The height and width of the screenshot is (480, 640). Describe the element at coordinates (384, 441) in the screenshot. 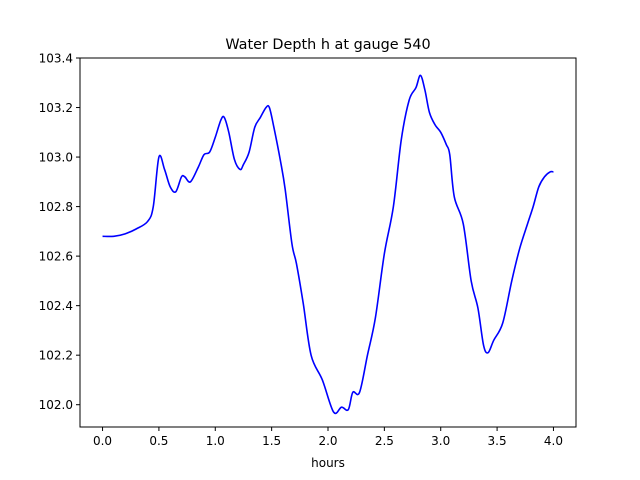

I see `x-tick-label: 2.5` at that location.